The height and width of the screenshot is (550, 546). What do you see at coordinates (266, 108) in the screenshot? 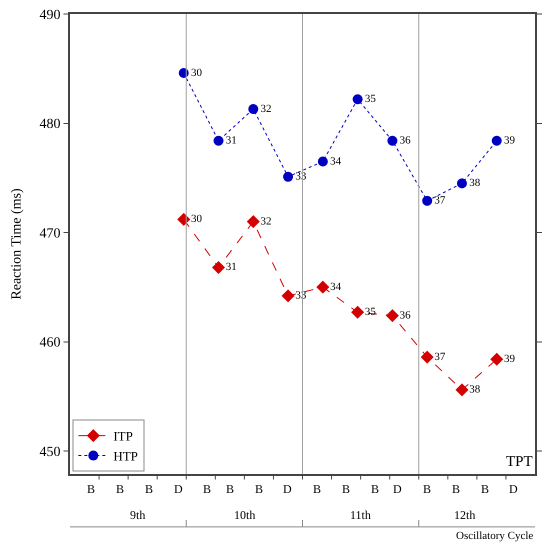
I see `category-label: 32` at bounding box center [266, 108].